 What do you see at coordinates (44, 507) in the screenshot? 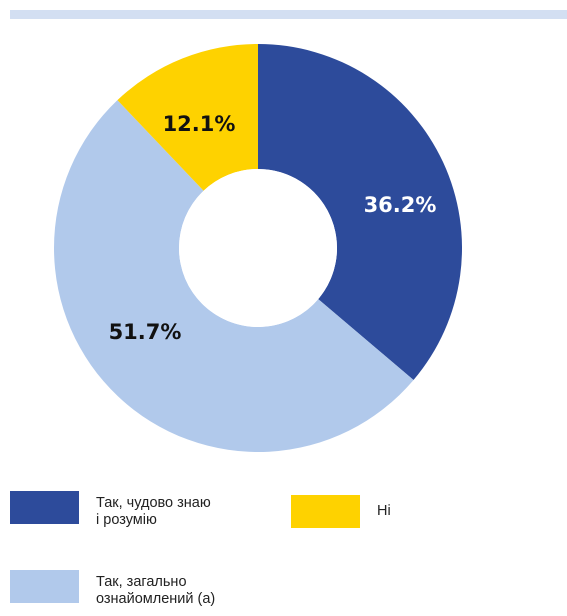
I see `legend-swatch-yes-know-well` at bounding box center [44, 507].